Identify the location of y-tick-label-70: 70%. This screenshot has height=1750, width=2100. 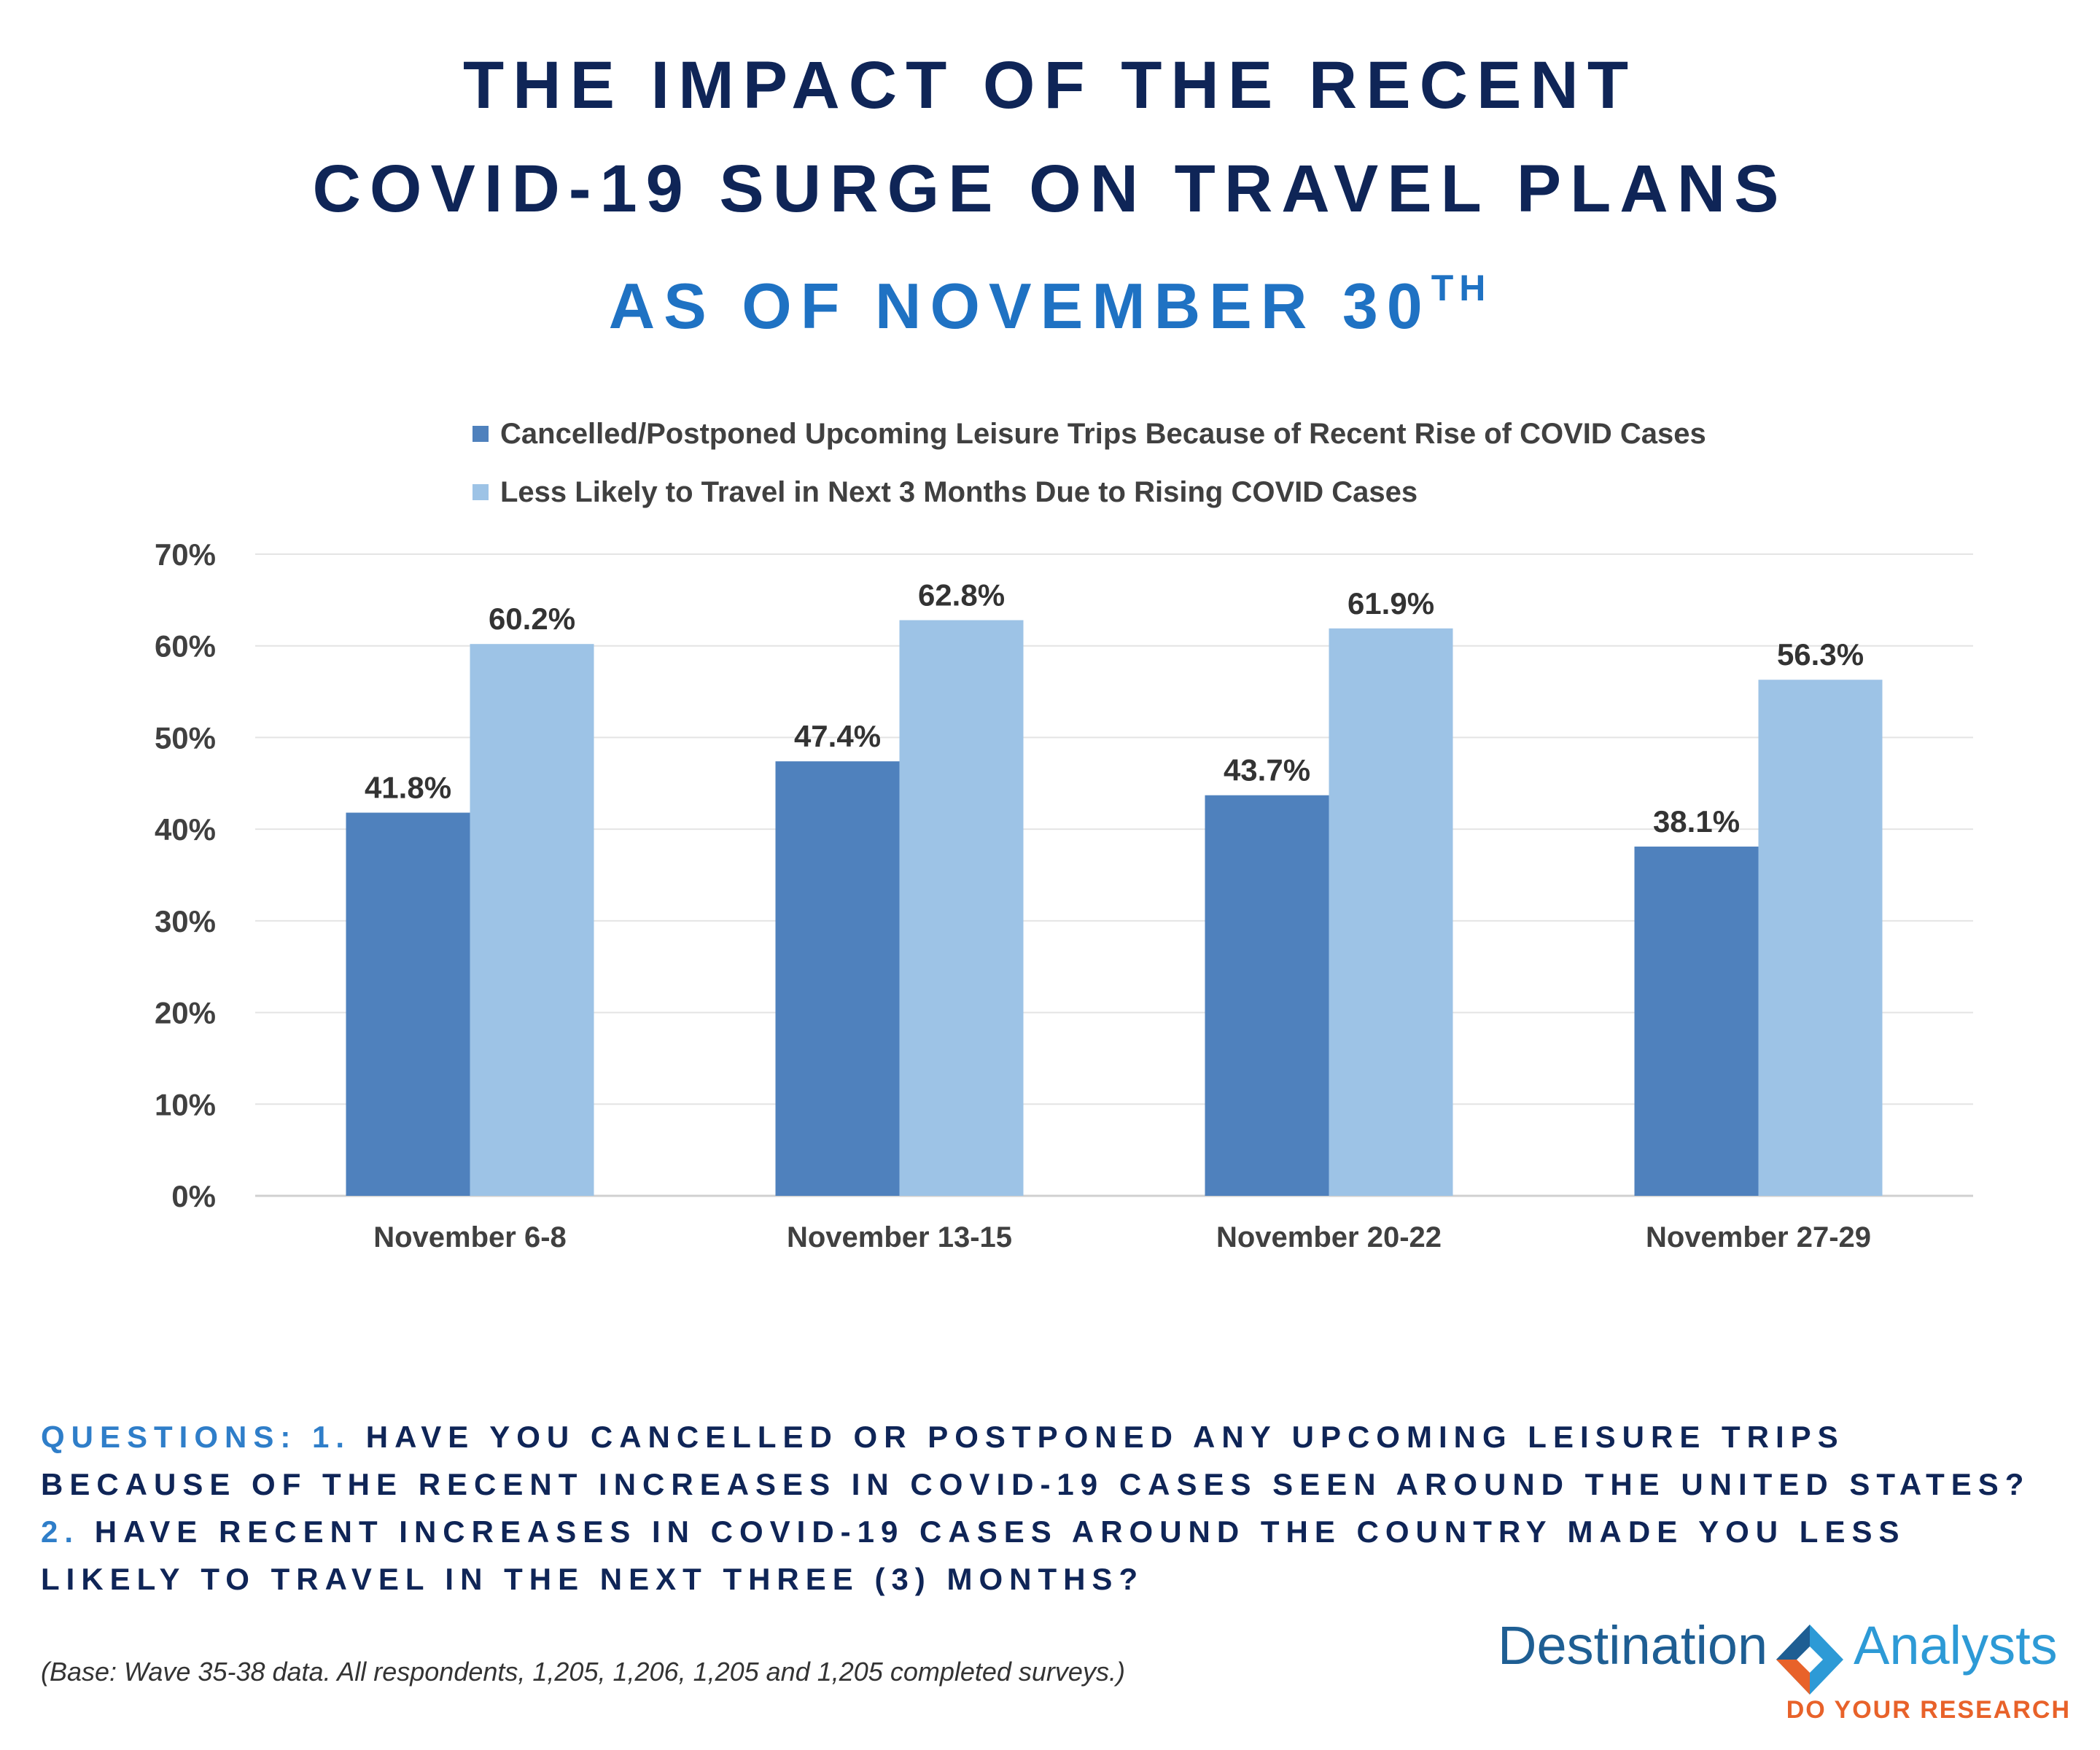
(185, 554).